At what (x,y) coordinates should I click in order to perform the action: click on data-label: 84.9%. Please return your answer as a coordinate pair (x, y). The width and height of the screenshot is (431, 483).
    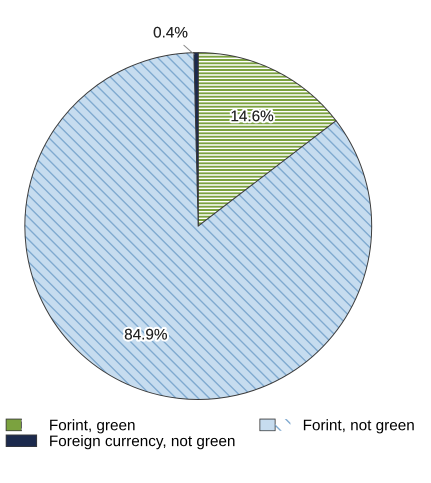
    Looking at the image, I should click on (145, 334).